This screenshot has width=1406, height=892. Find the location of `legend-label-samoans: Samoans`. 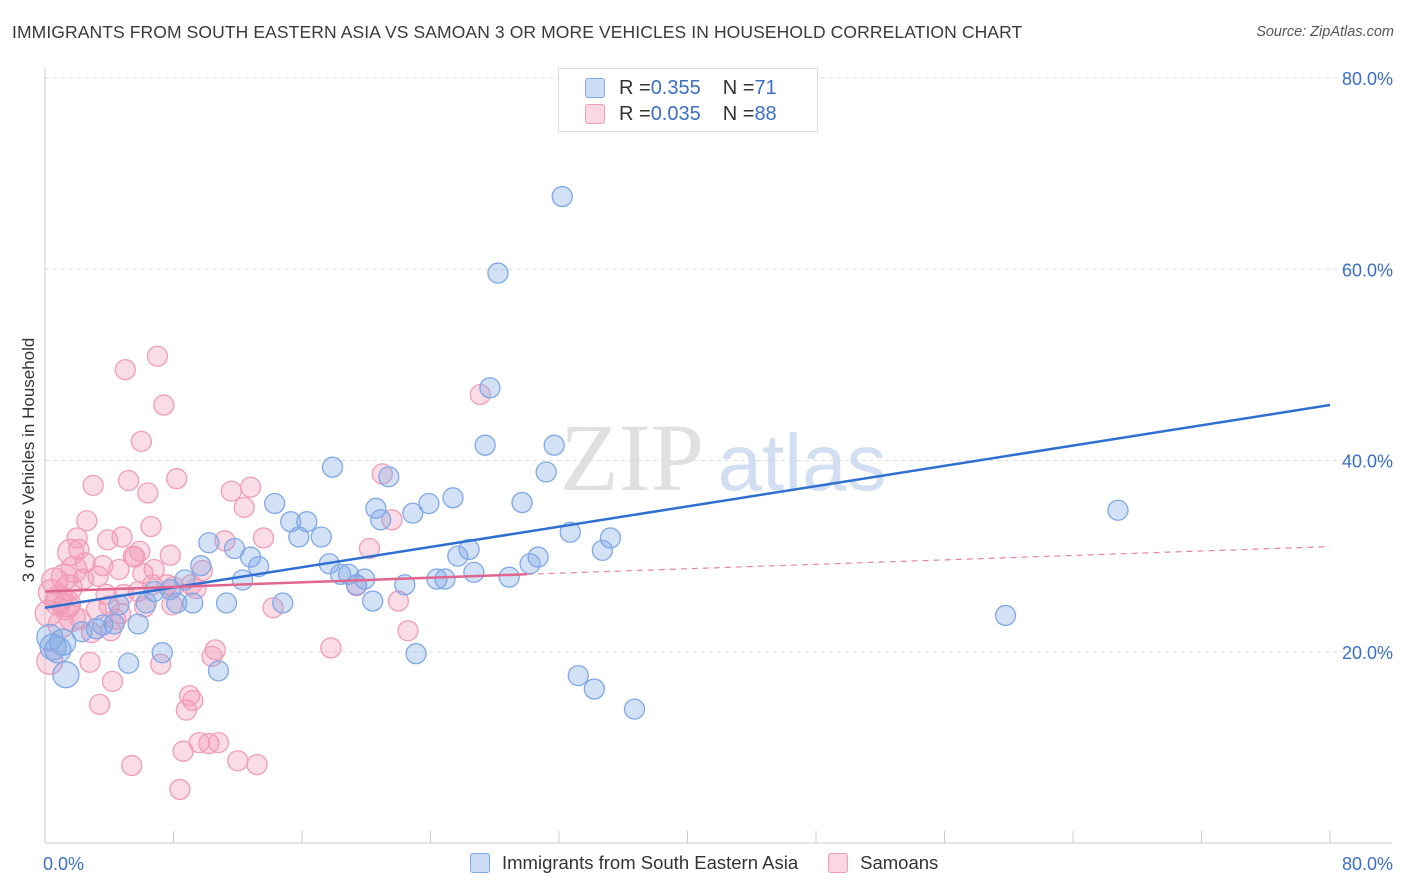

legend-label-samoans: Samoans is located at coordinates (899, 862).